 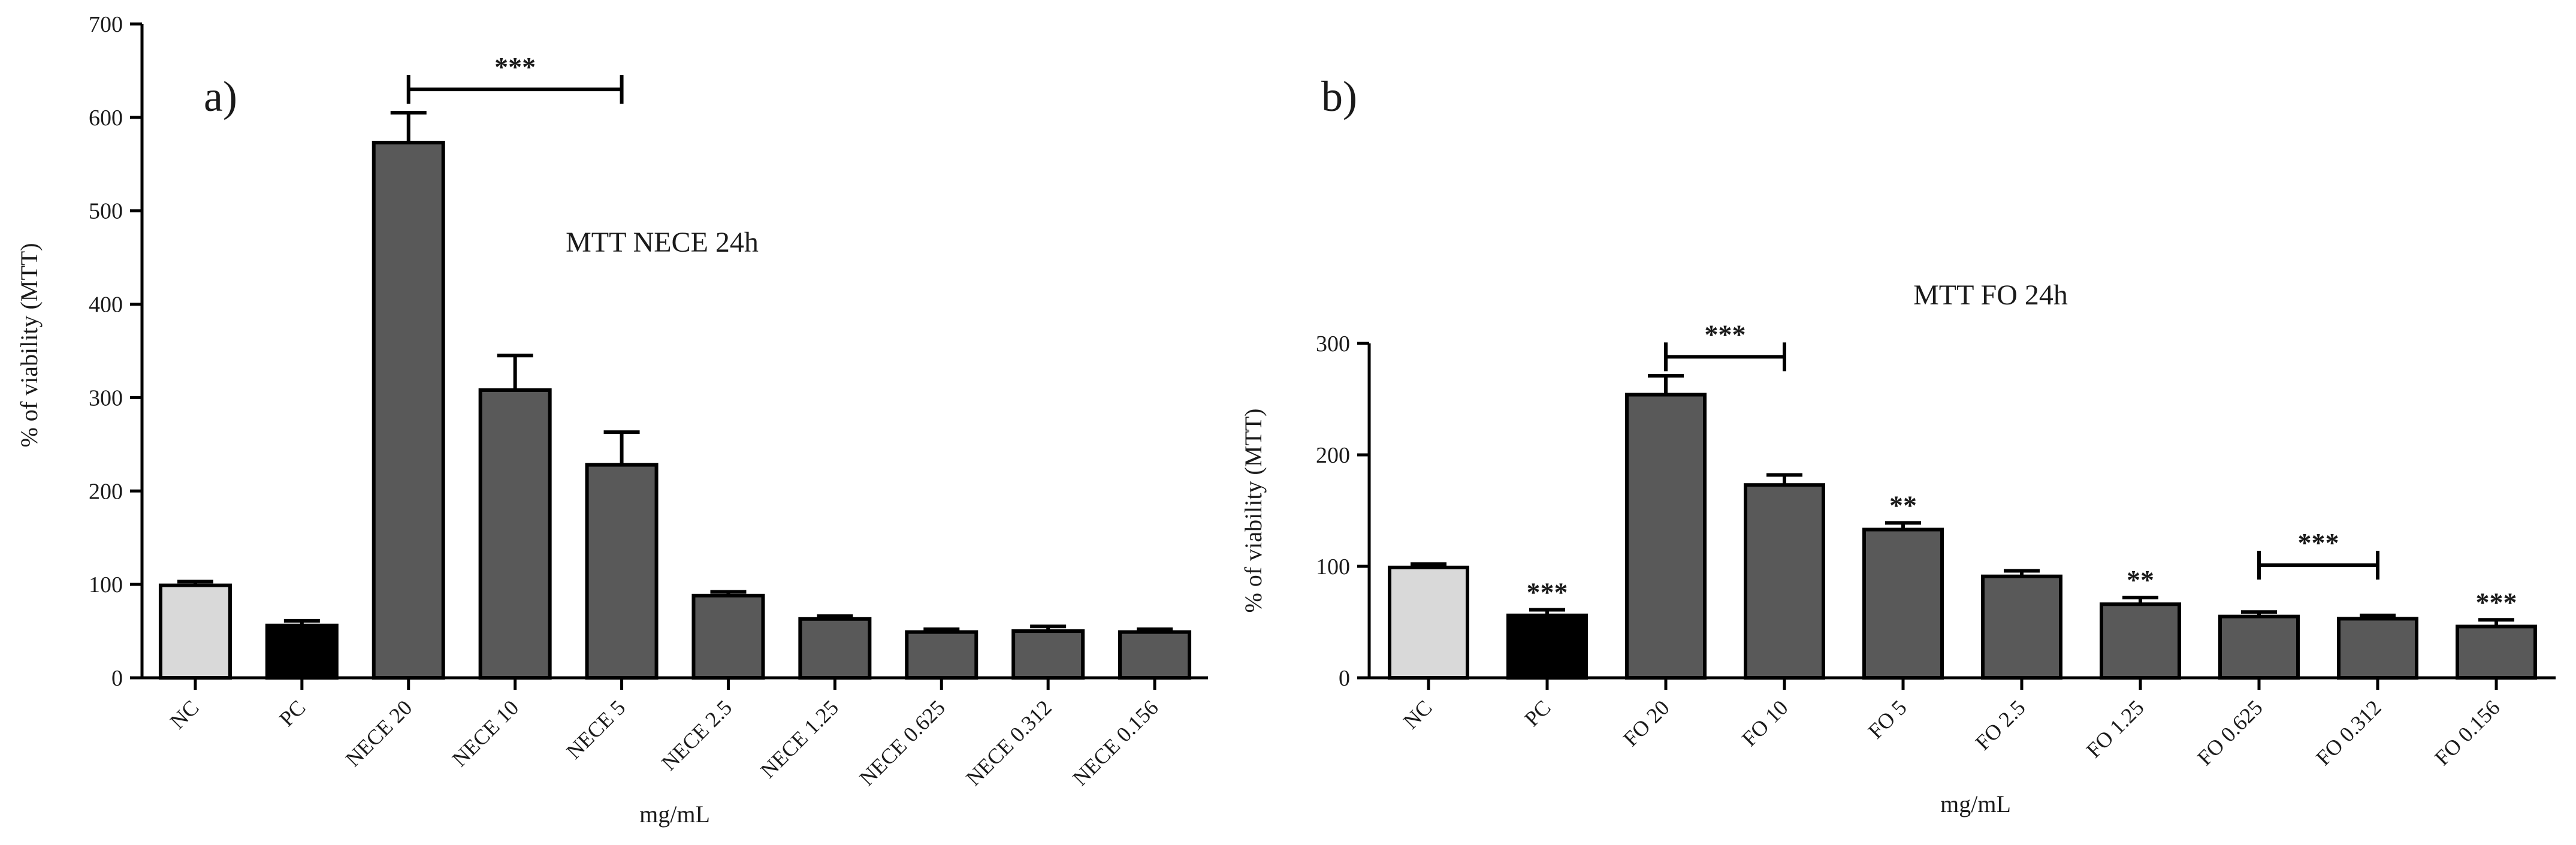 What do you see at coordinates (2116, 728) in the screenshot?
I see `category-label: FO 1.25` at bounding box center [2116, 728].